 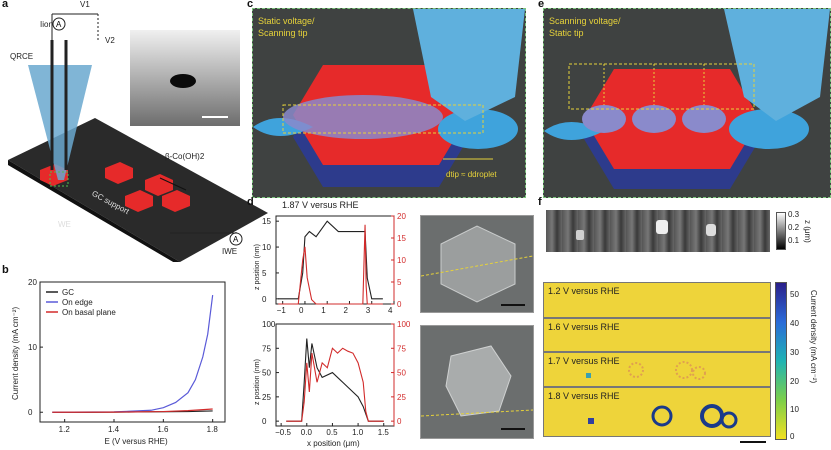 What do you see at coordinates (399, 282) in the screenshot?
I see `y2-tick-label: 5` at bounding box center [399, 282].